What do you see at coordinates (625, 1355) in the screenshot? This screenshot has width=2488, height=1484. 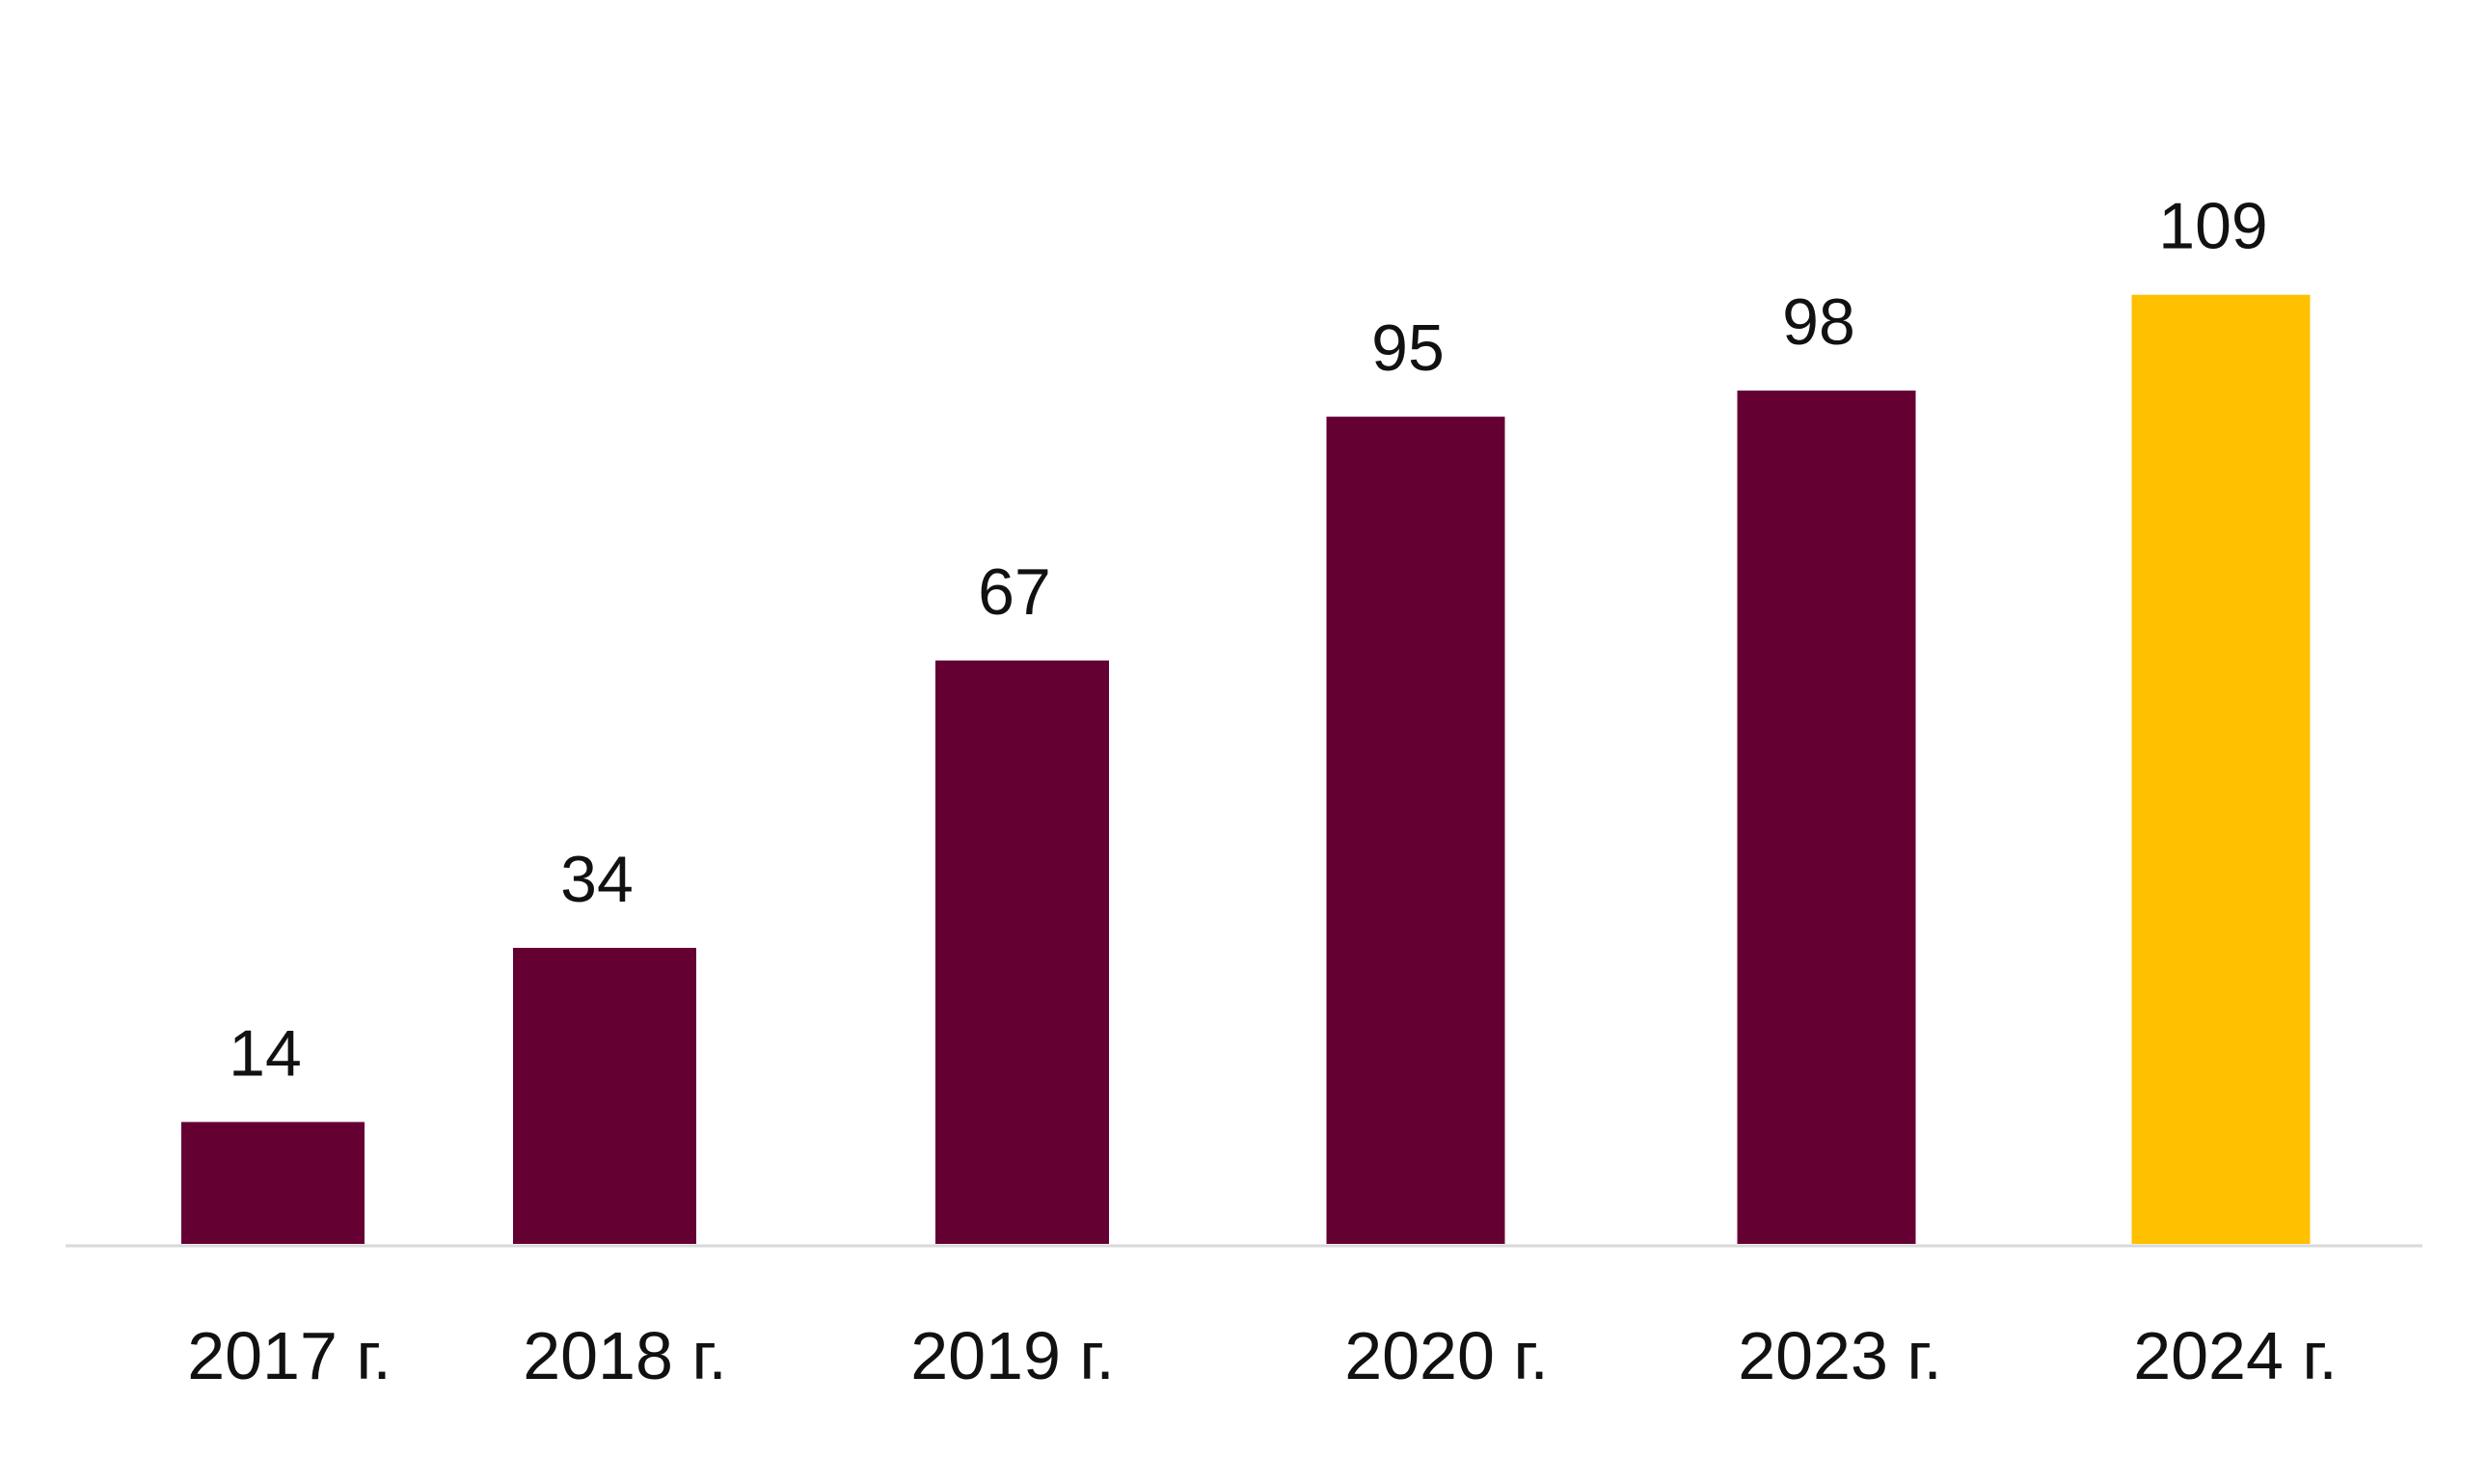 I see `x-tick-label-1: 2018 г.` at bounding box center [625, 1355].